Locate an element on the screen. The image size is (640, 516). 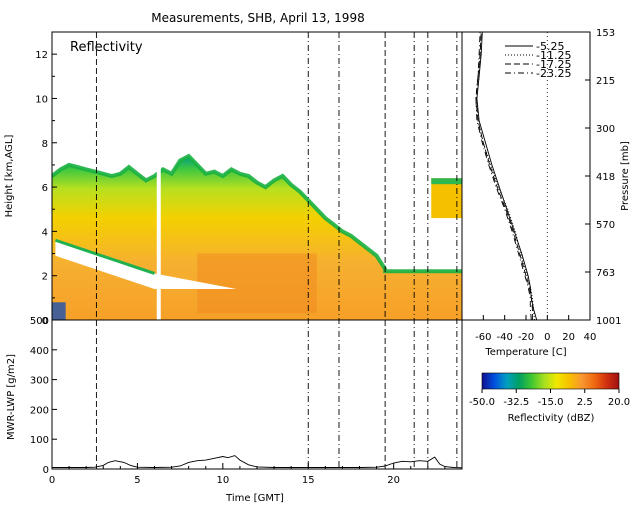
surface-echo is located at coordinates (59, 311).